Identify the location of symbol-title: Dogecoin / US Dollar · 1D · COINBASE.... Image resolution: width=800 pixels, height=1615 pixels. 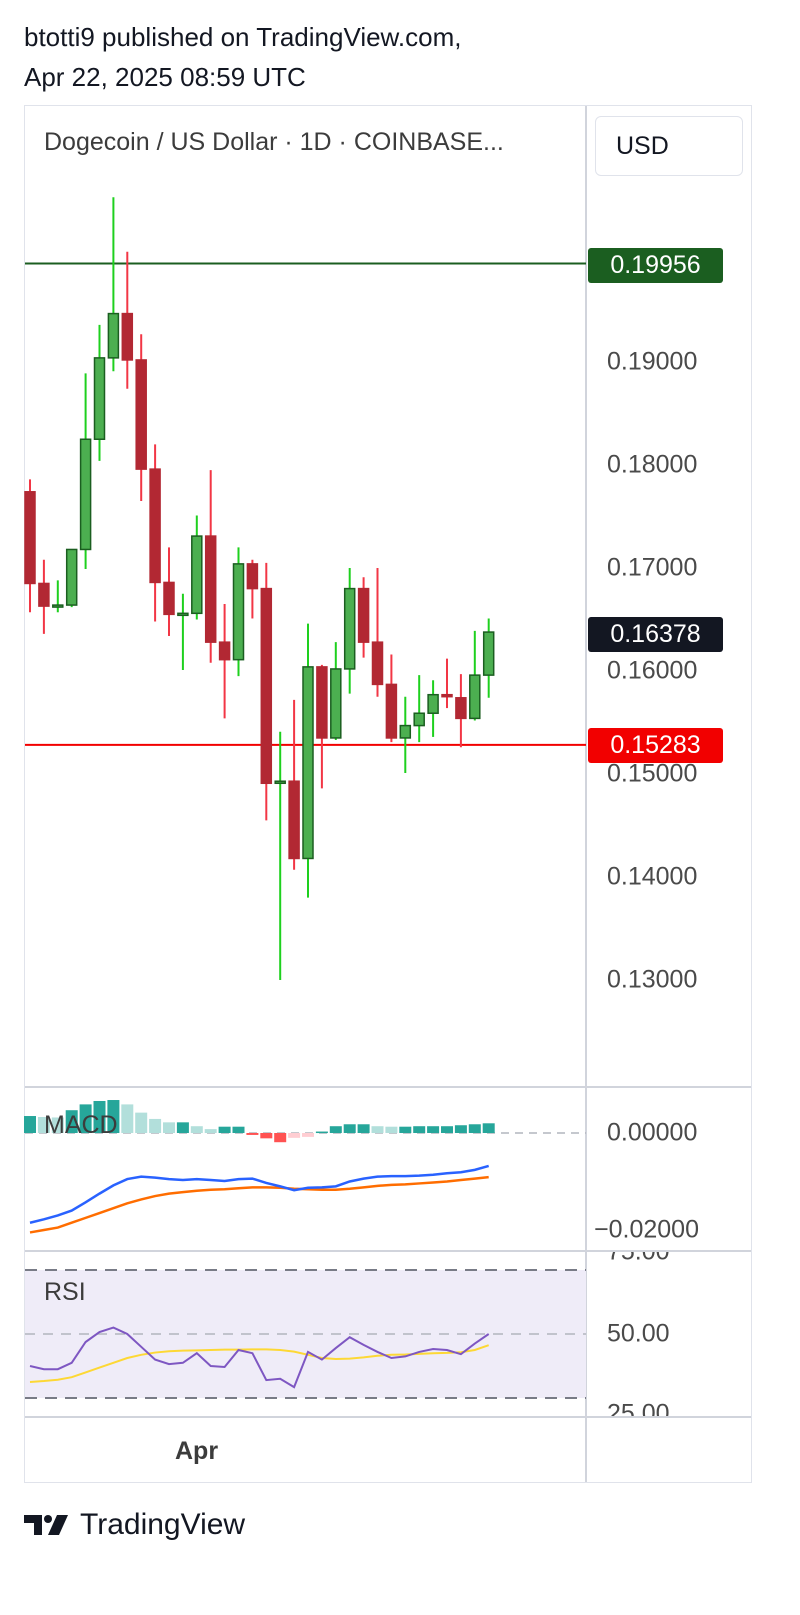
(274, 142).